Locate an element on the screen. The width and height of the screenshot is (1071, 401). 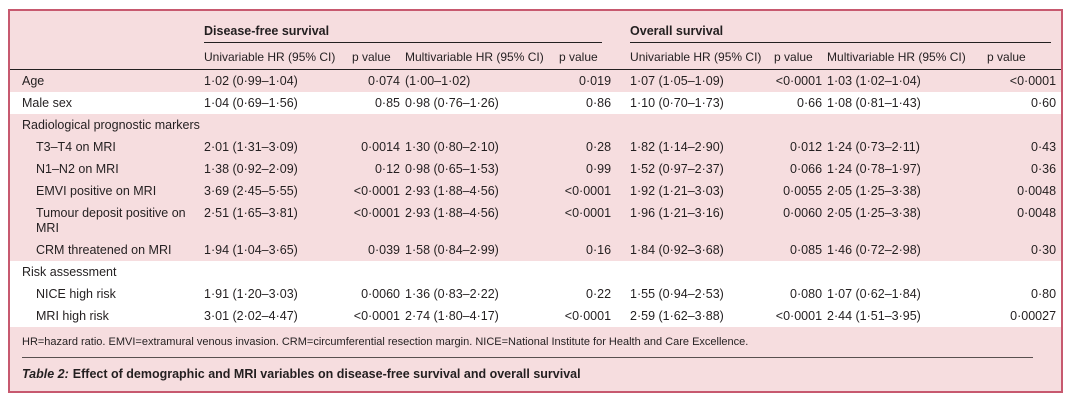
col-header-dfs-pvalue-2: p value is located at coordinates (587, 56).